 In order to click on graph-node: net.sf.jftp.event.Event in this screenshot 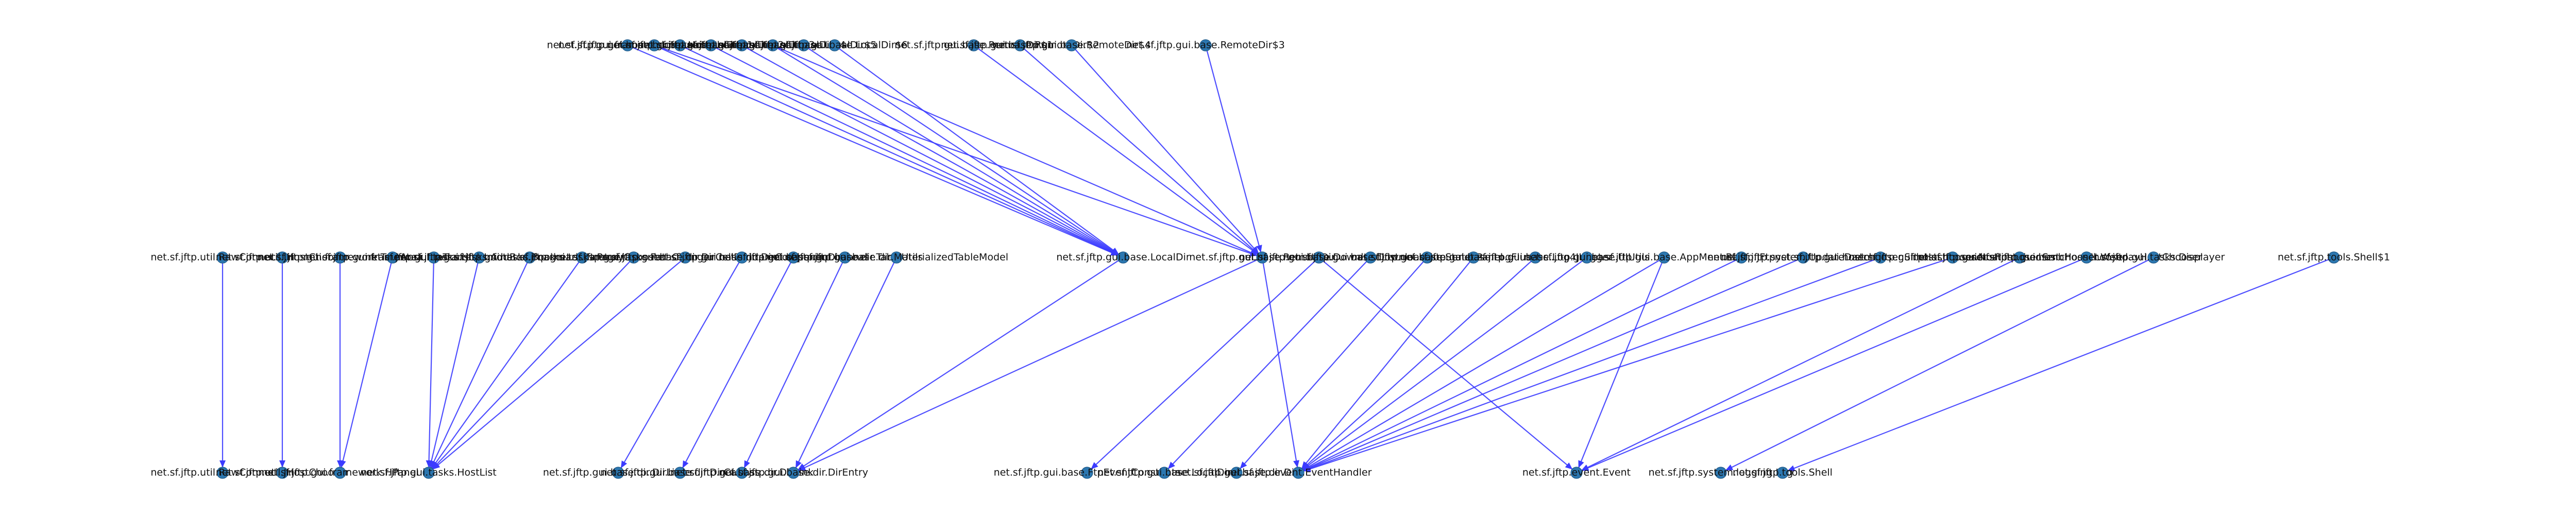, I will do `click(1576, 473)`.